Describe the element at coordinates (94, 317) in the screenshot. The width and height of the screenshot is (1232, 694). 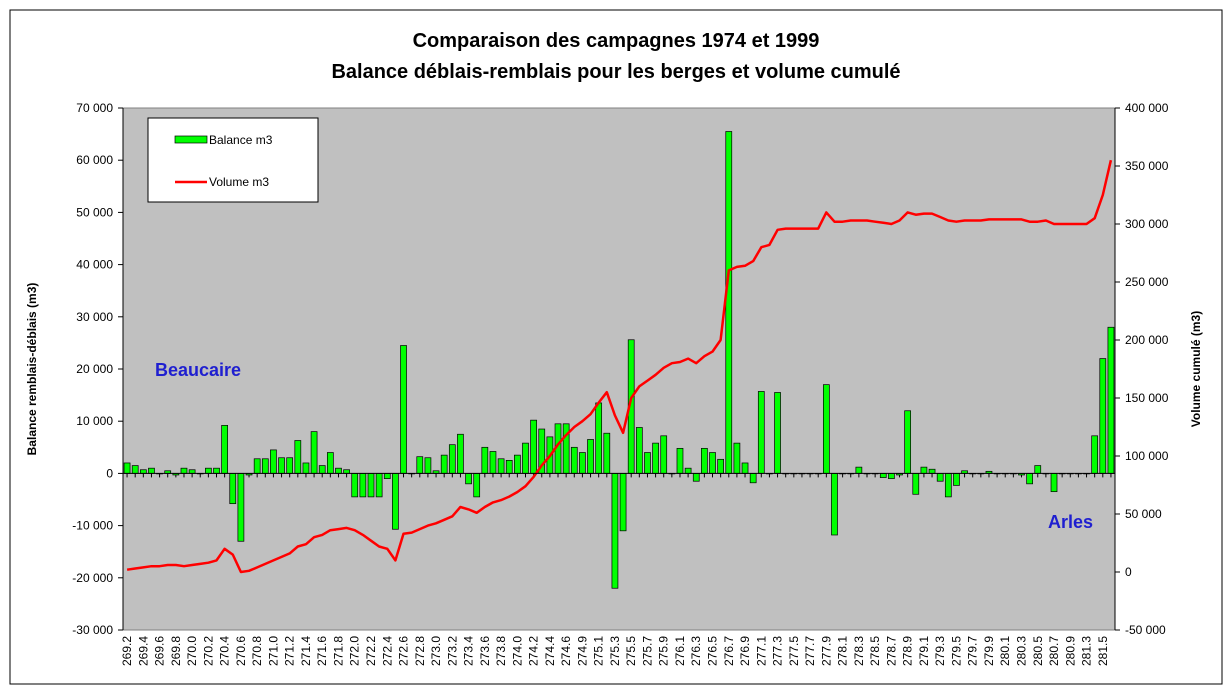
I see `y-tick-label: 30 000` at that location.